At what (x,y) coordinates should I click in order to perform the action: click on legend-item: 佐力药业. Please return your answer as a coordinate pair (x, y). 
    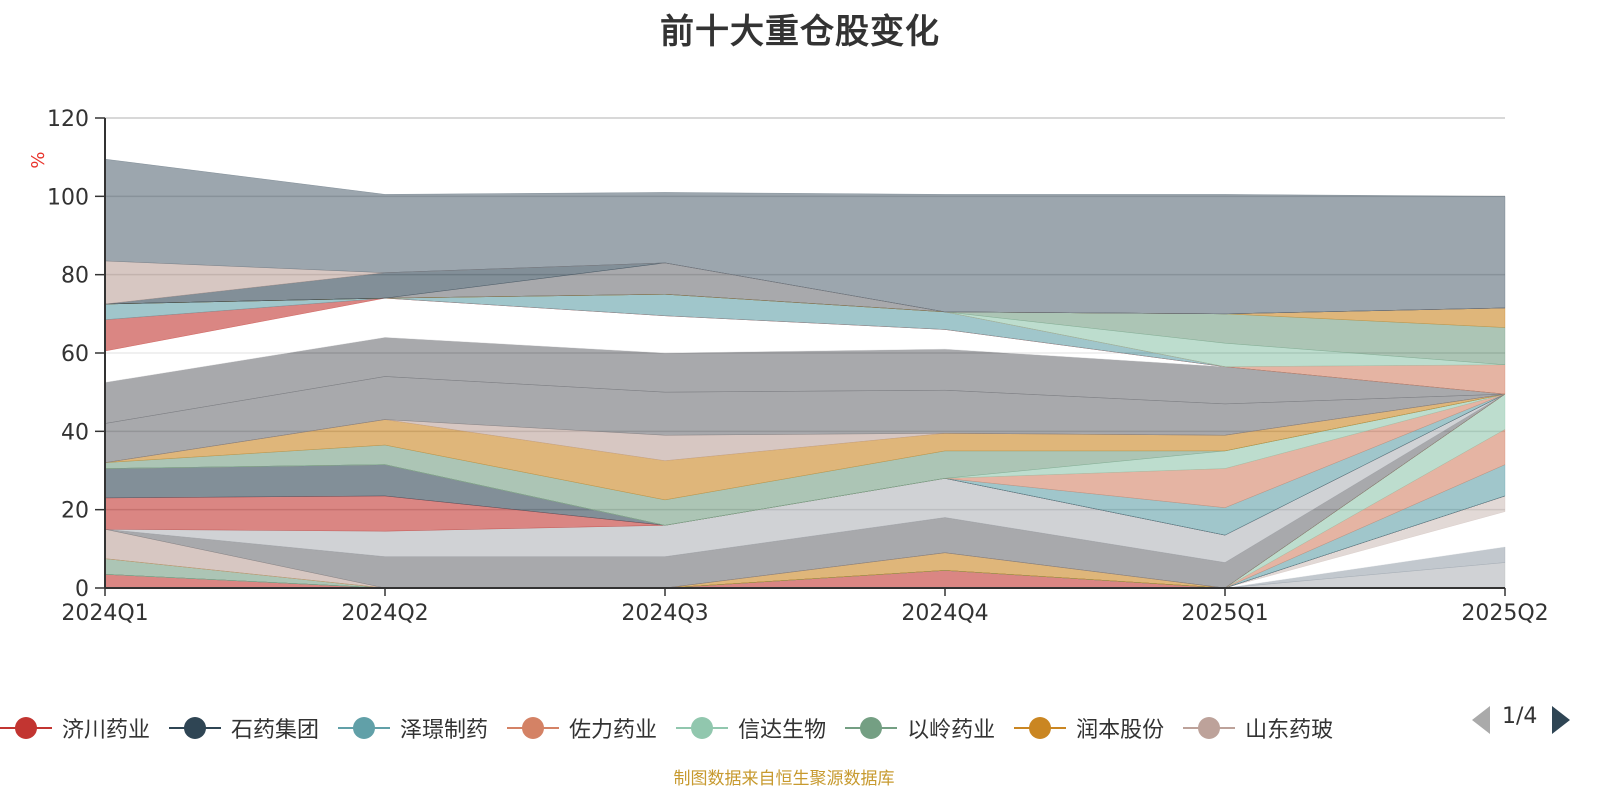
    Looking at the image, I should click on (582, 728).